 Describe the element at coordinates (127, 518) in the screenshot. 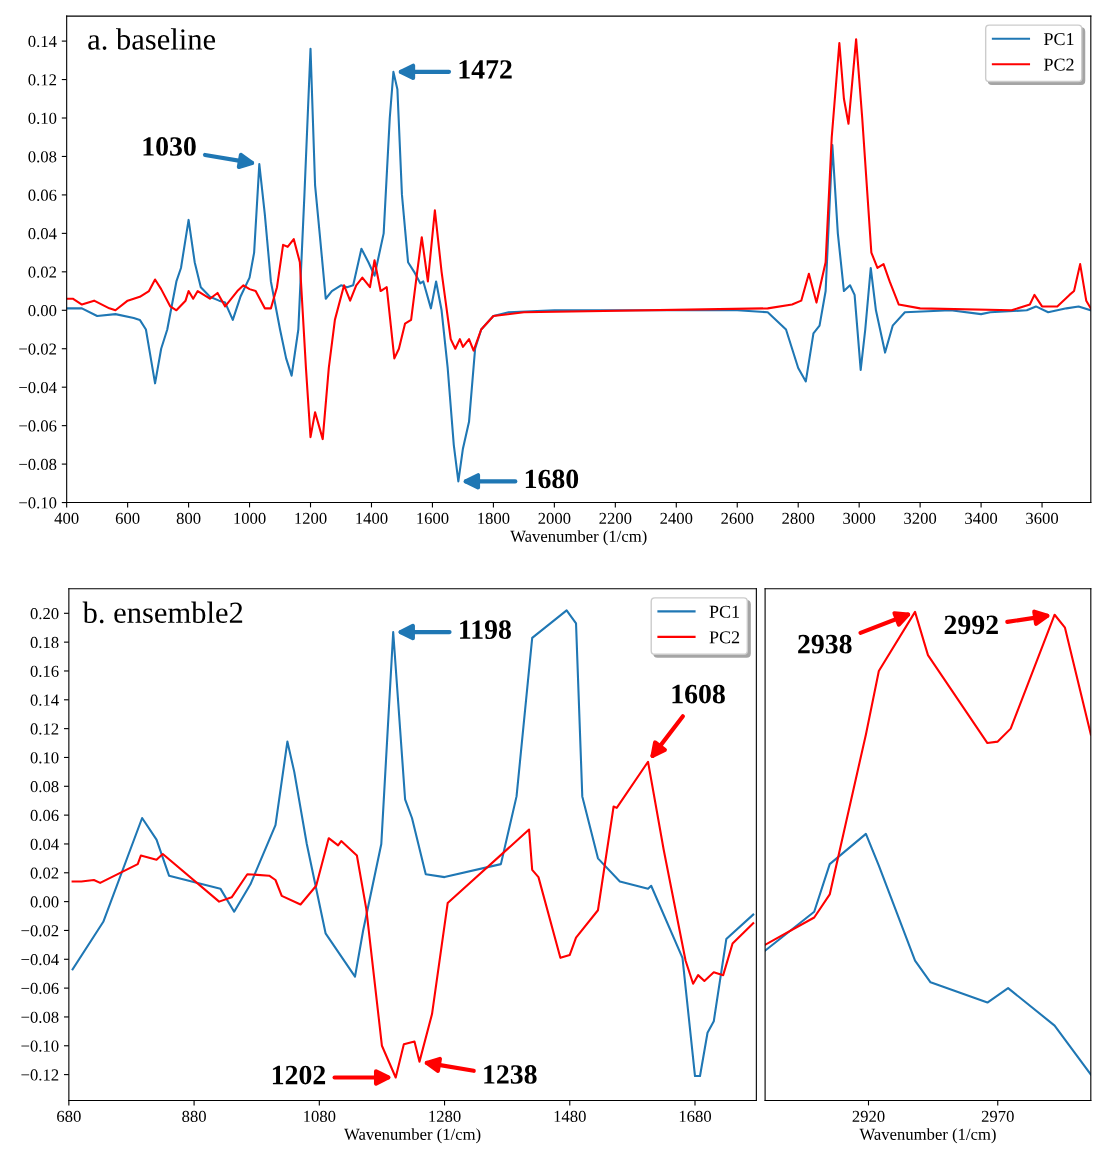

I see `x-tick-label: 600` at that location.